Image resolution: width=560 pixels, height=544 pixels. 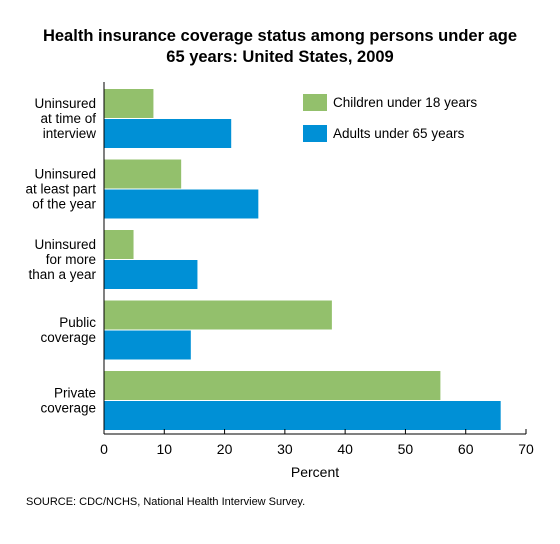 What do you see at coordinates (64, 204) in the screenshot?
I see `category-label-2-line-3: of the year` at bounding box center [64, 204].